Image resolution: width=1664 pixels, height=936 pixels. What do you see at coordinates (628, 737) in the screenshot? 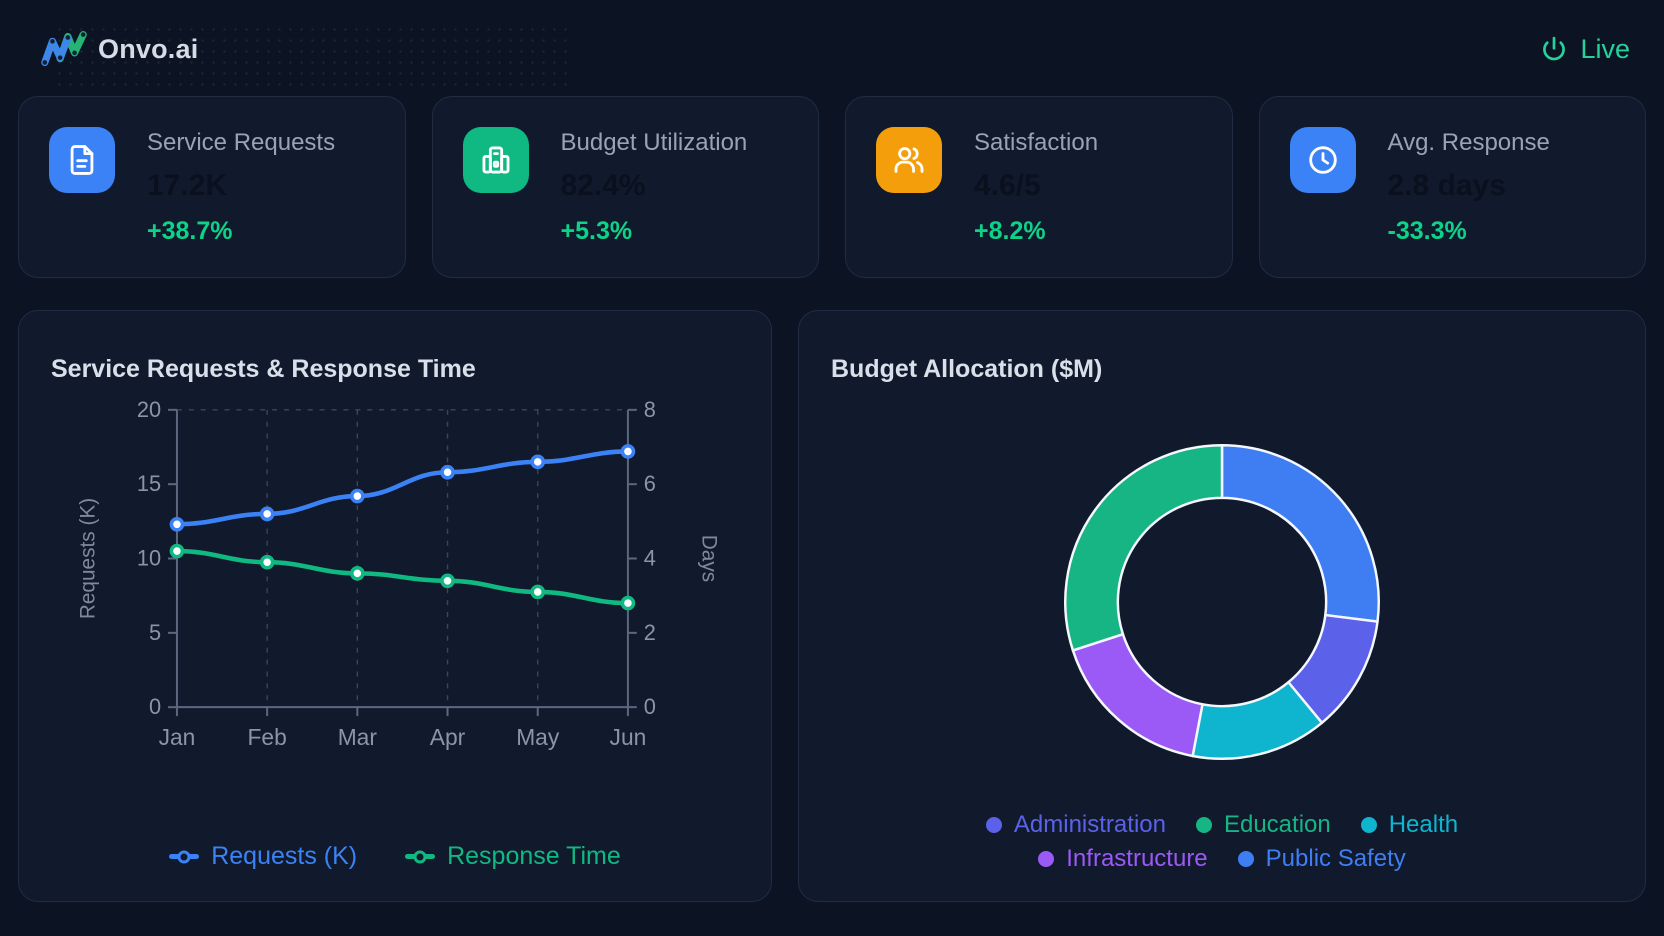
I see `svg-text: Jun` at bounding box center [628, 737].